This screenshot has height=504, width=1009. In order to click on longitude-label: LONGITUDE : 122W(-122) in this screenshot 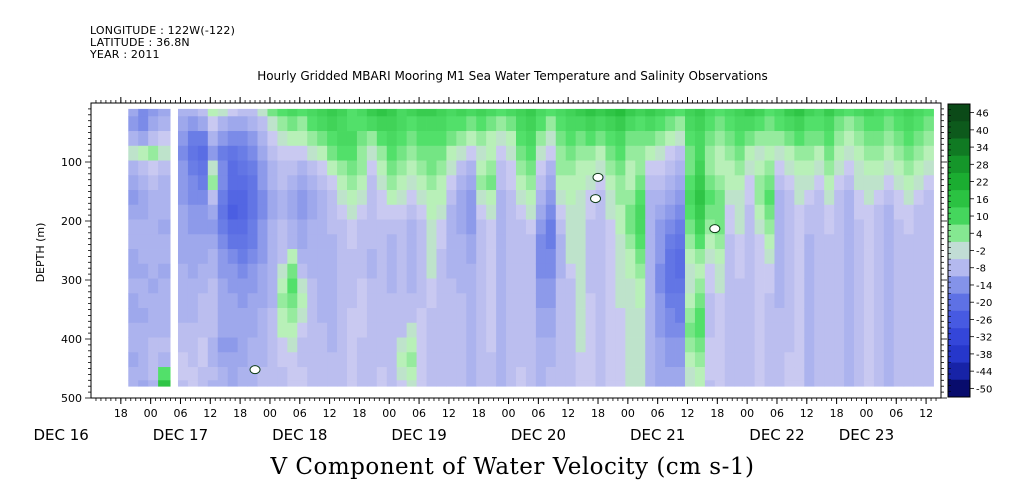, I will do `click(163, 30)`.